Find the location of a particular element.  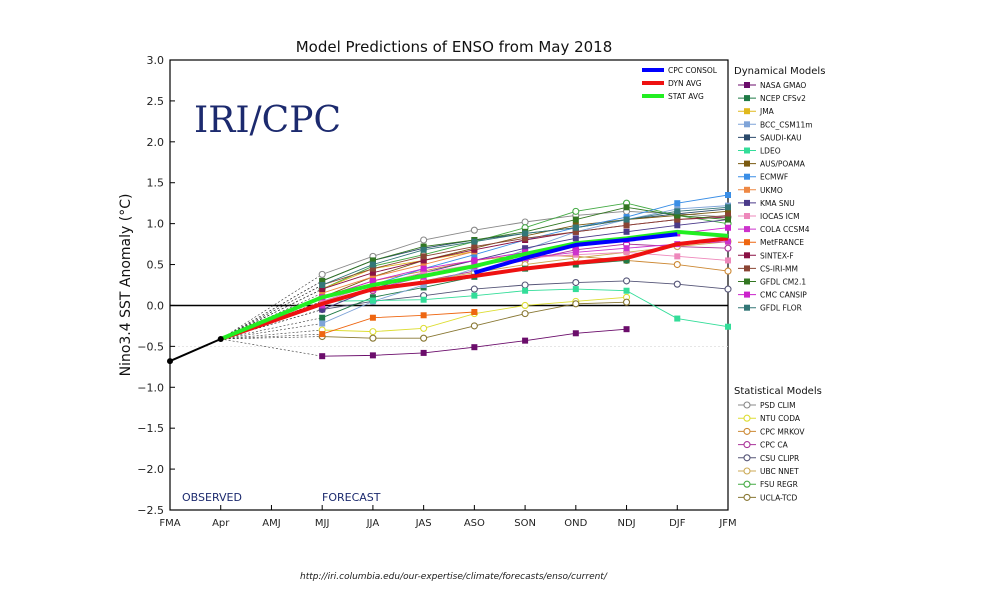

legend-label: GFDL FLOR is located at coordinates (781, 308).